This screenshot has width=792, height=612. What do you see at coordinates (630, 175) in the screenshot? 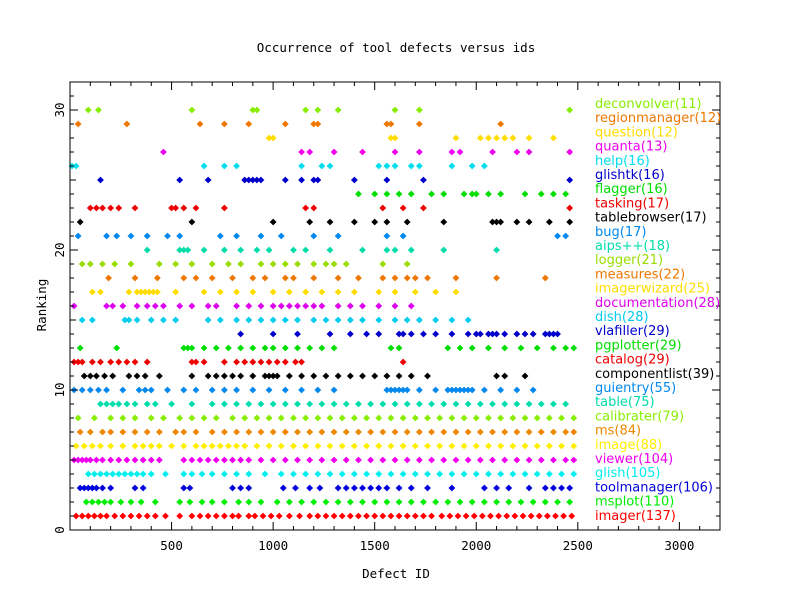
I see `legend-entry: glishtk(16)` at bounding box center [630, 175].